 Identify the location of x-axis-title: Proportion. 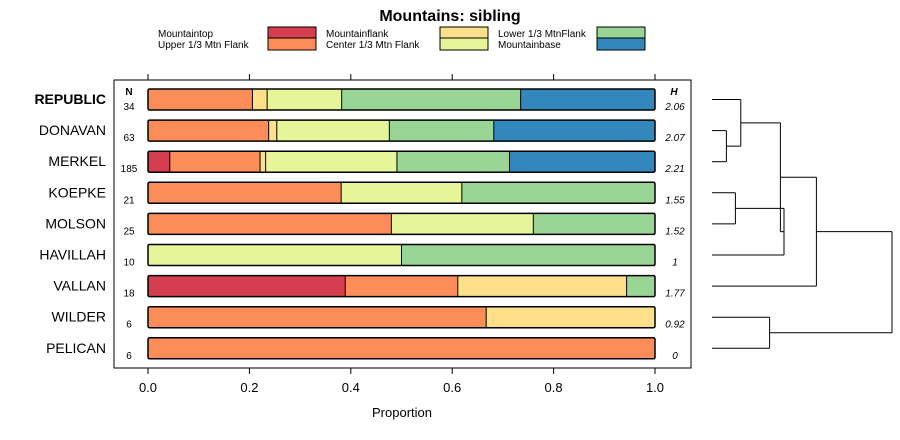
(402, 412).